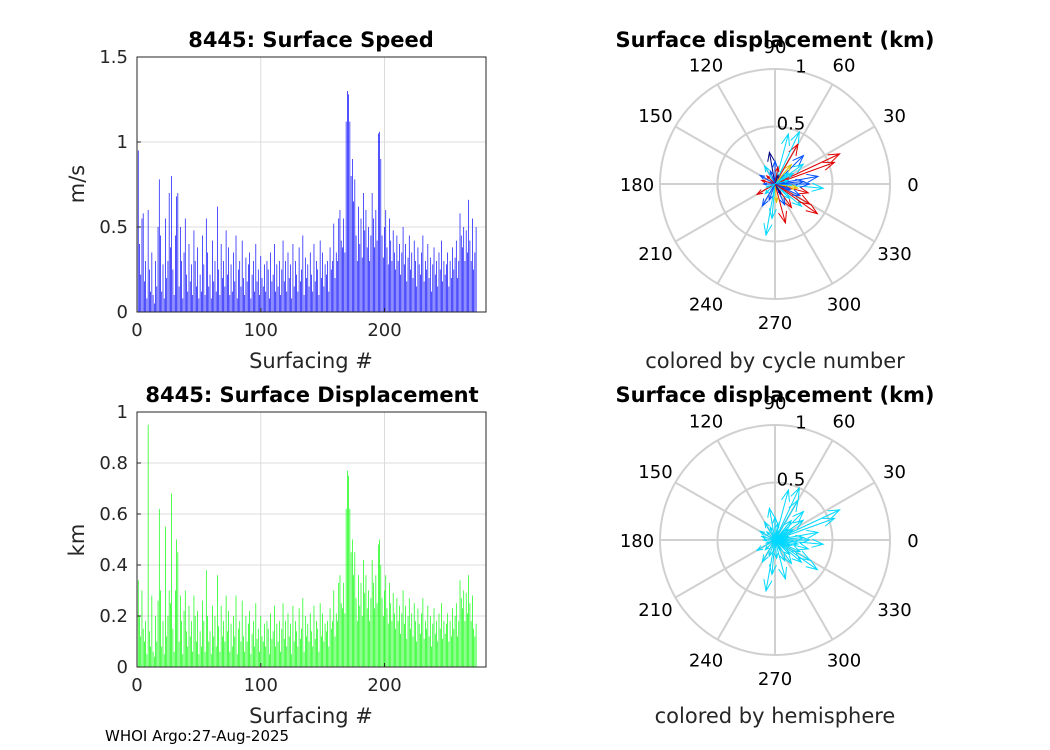  Describe the element at coordinates (637, 185) in the screenshot. I see `polar-cycle-angle-label: 180` at that location.